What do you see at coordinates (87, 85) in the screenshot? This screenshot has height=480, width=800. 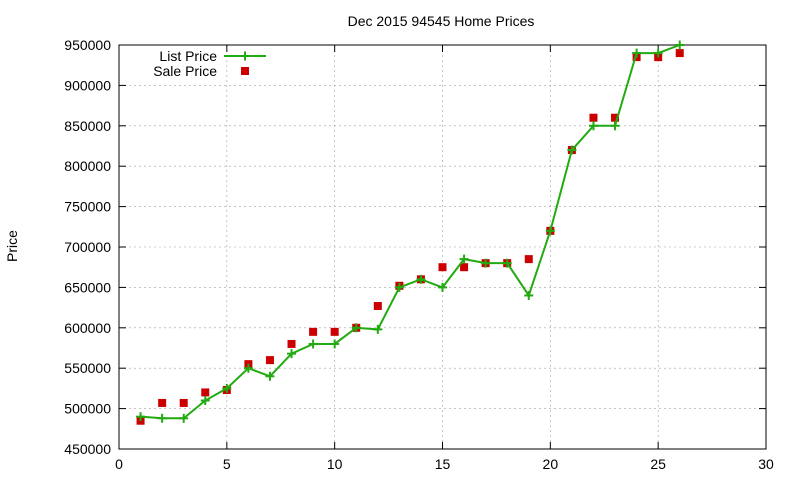 I see `y-tick-label: 900000` at bounding box center [87, 85].